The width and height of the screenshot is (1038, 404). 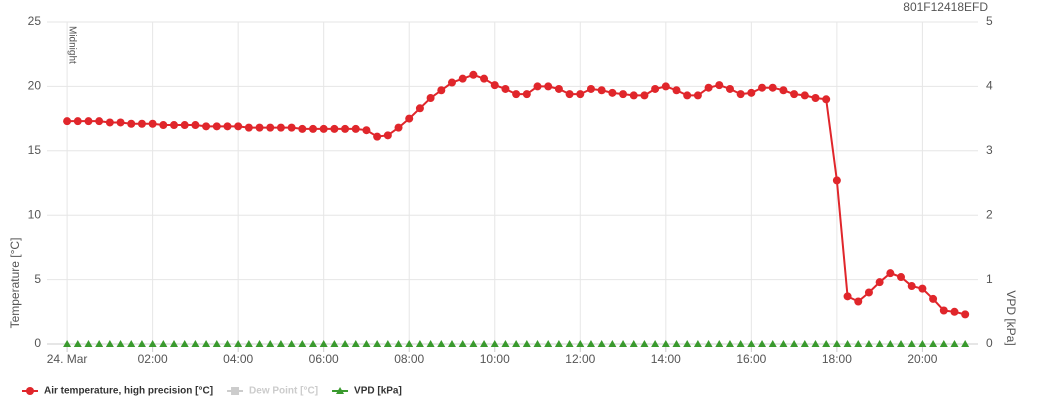 I want to click on x-tick-label: 02:00, so click(x=153, y=359).